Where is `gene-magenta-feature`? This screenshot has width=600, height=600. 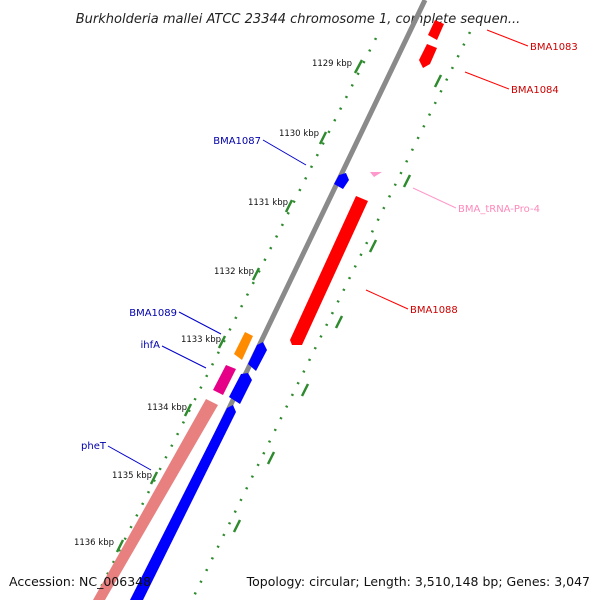
gene-magenta-feature is located at coordinates (224, 380).